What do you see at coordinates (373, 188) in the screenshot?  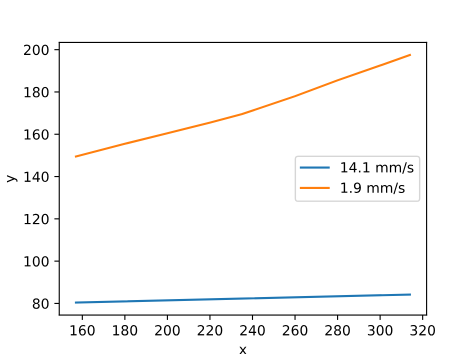 I see `legend-label: 1.9 mm/s` at bounding box center [373, 188].